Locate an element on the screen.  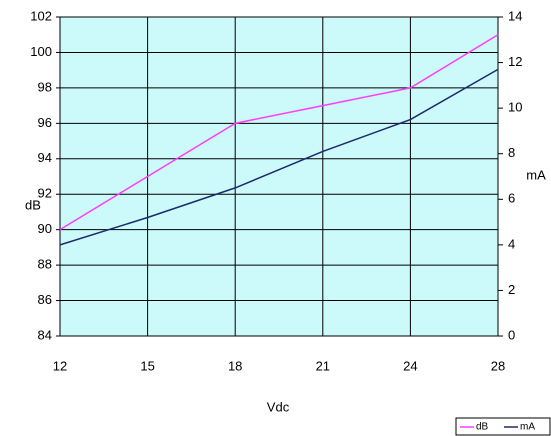
y-tick-label: 98 is located at coordinates (45, 86).